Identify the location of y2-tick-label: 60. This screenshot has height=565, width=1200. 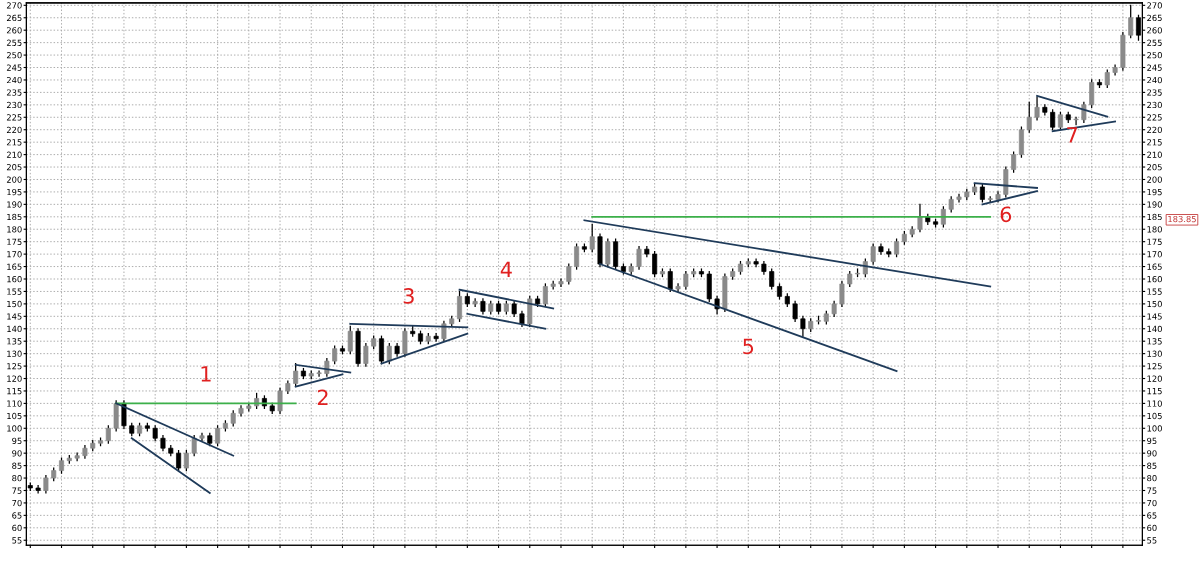
(1152, 528).